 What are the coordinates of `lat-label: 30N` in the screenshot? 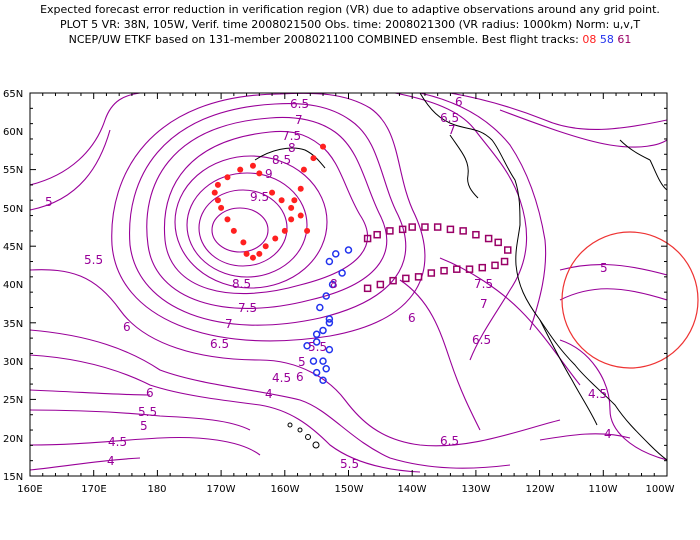 It's located at (13, 362).